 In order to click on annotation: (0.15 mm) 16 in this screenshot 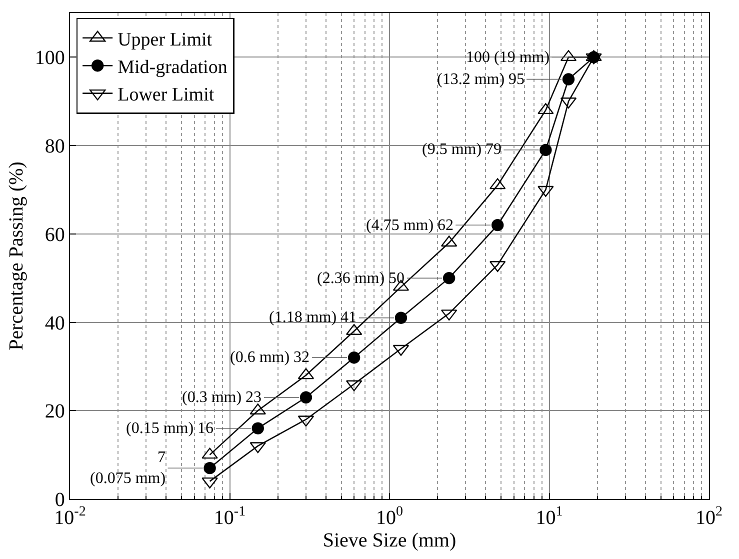, I will do `click(170, 428)`.